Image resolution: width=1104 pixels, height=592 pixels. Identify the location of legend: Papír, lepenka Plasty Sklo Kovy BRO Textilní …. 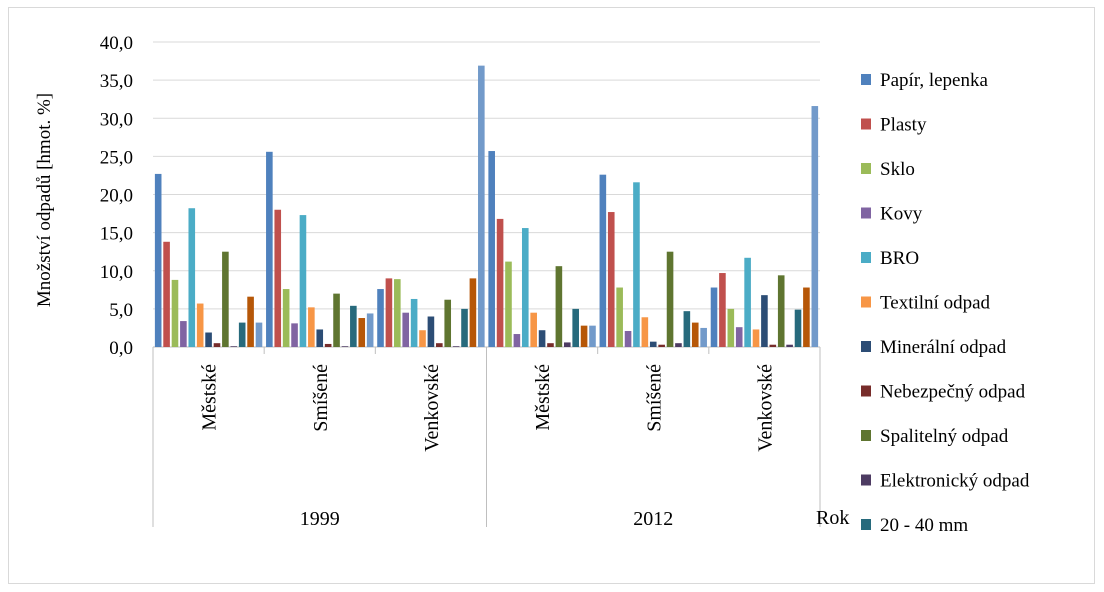
(945, 303).